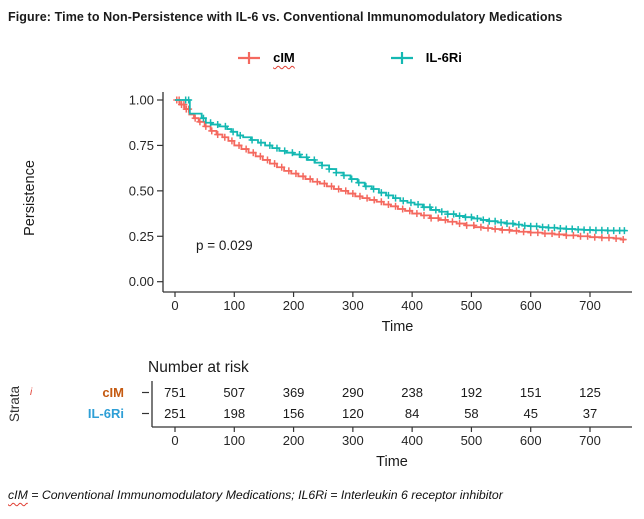 The width and height of the screenshot is (644, 519). Describe the element at coordinates (322, 57) in the screenshot. I see `chart-legend: cIM IL-6Ri` at that location.